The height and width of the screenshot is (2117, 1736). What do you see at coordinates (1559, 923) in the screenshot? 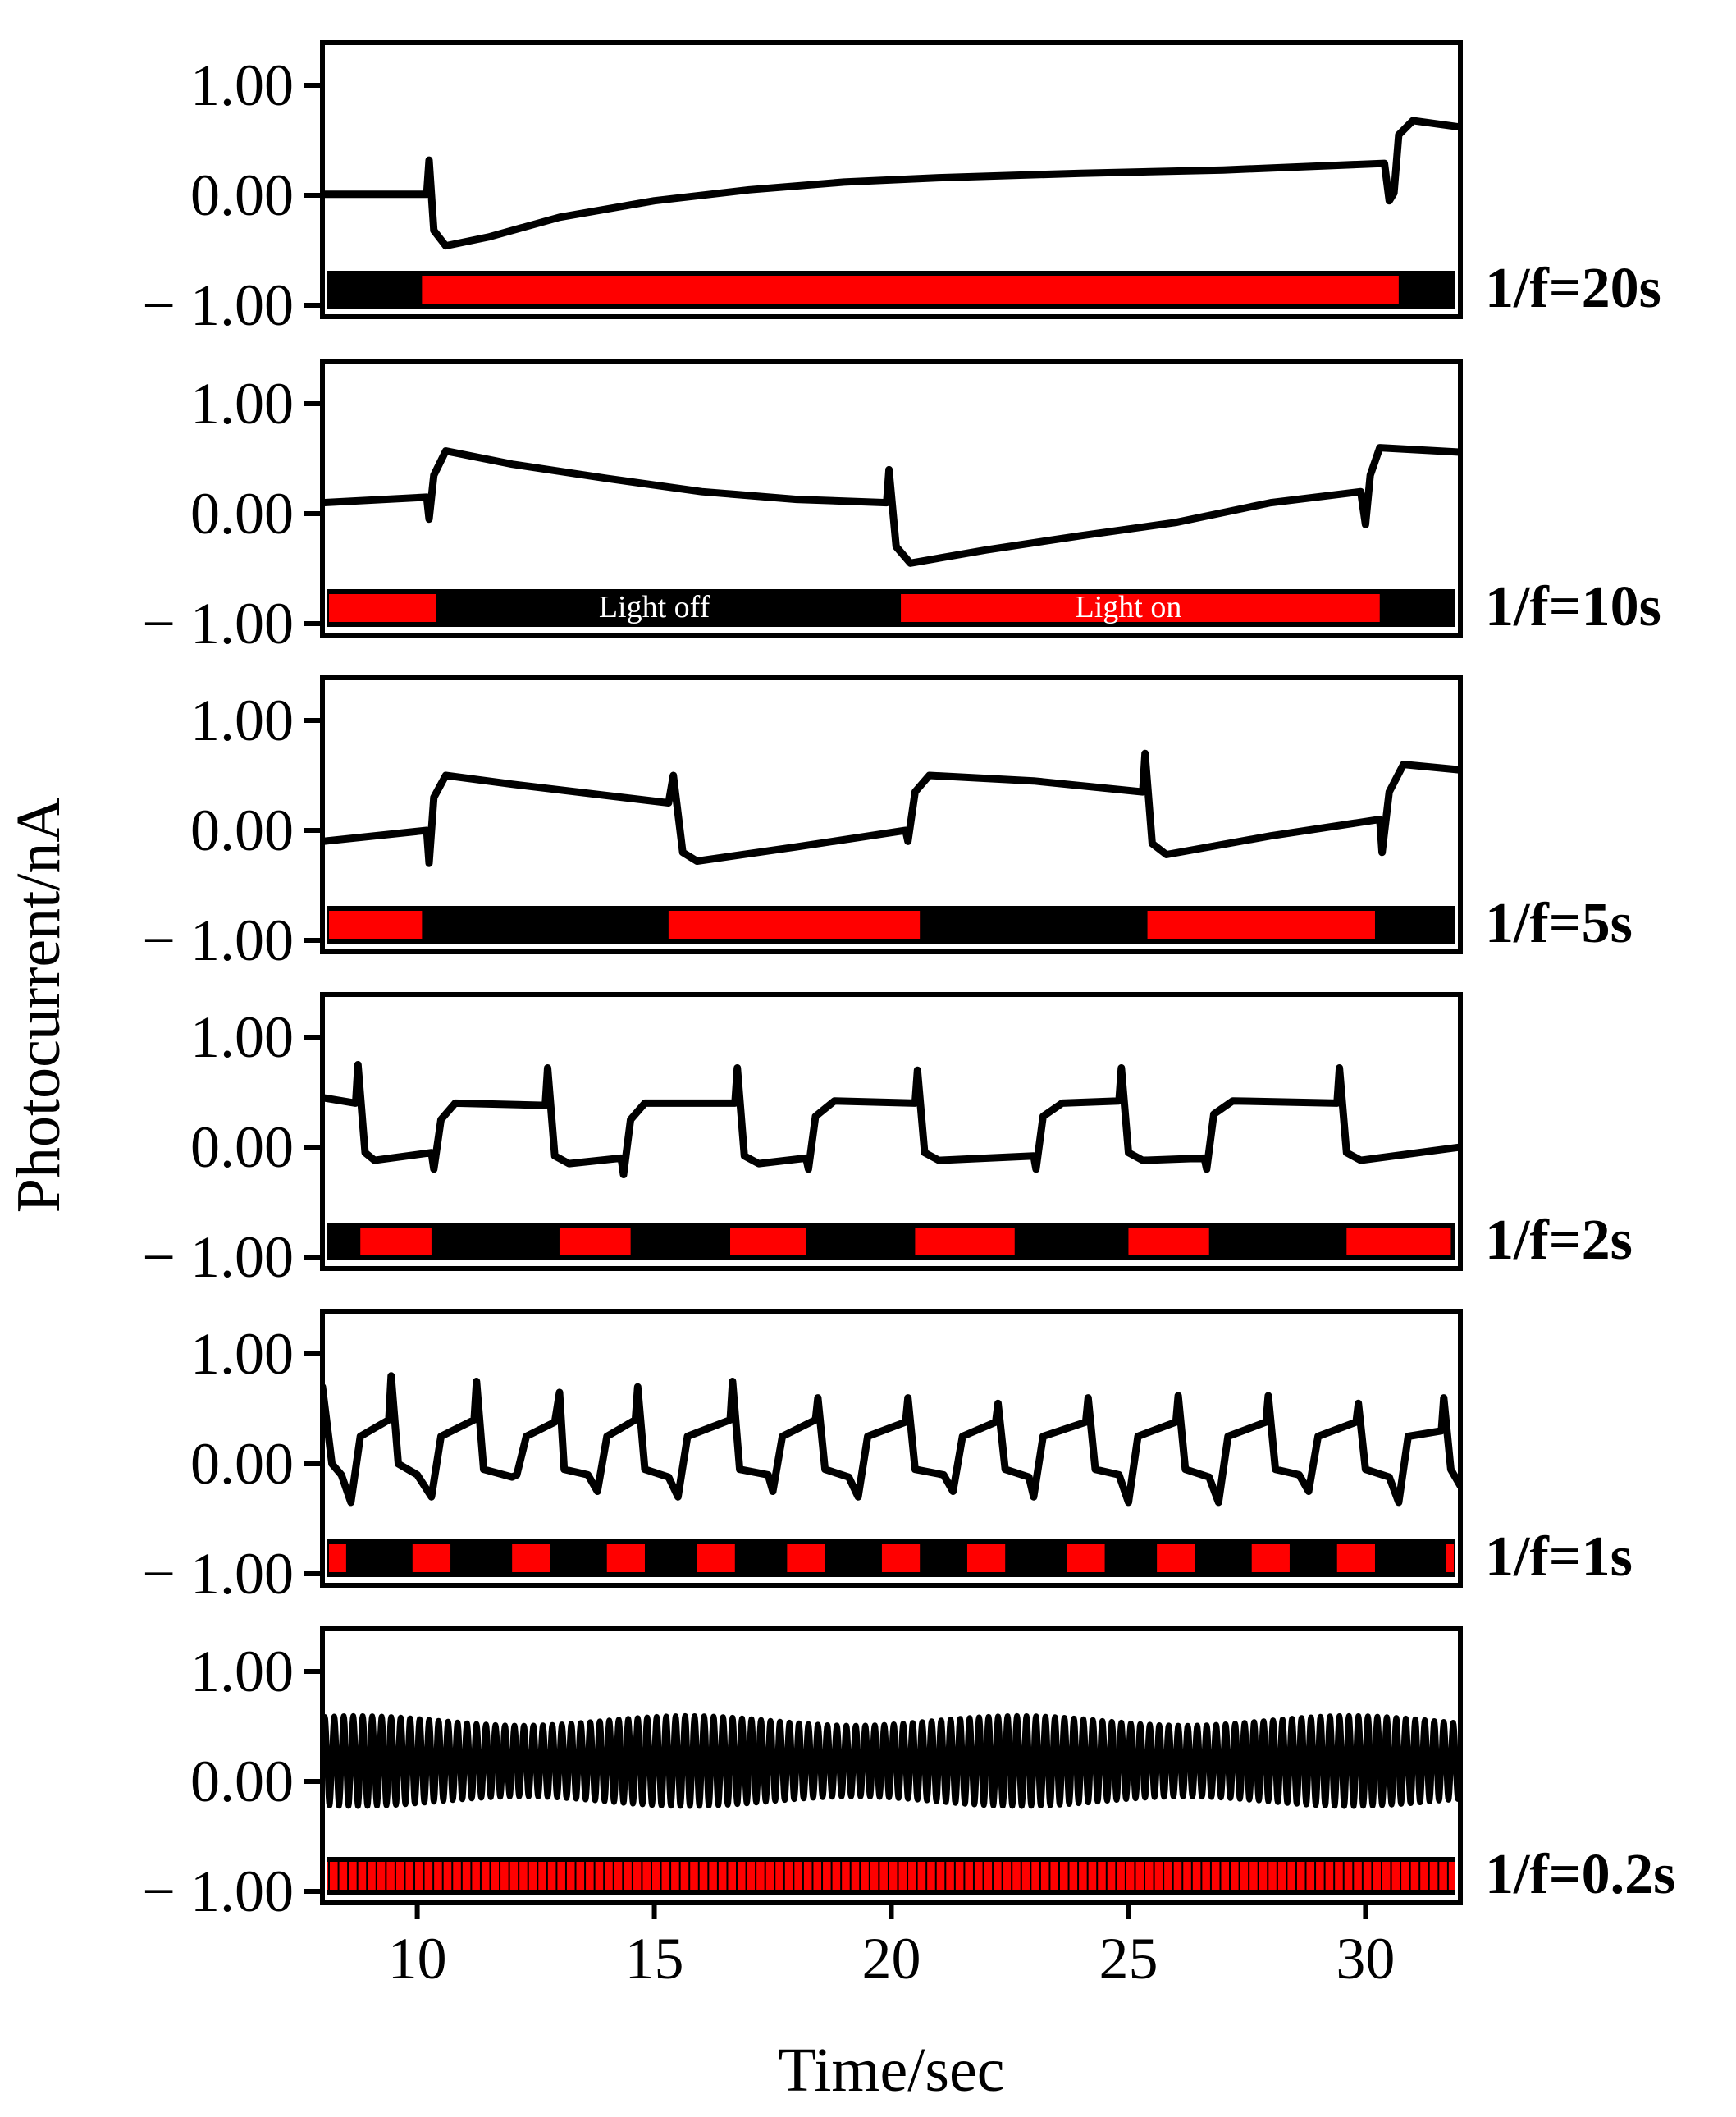
I see `panel-frequency-label: 1/f=5s` at bounding box center [1559, 923].